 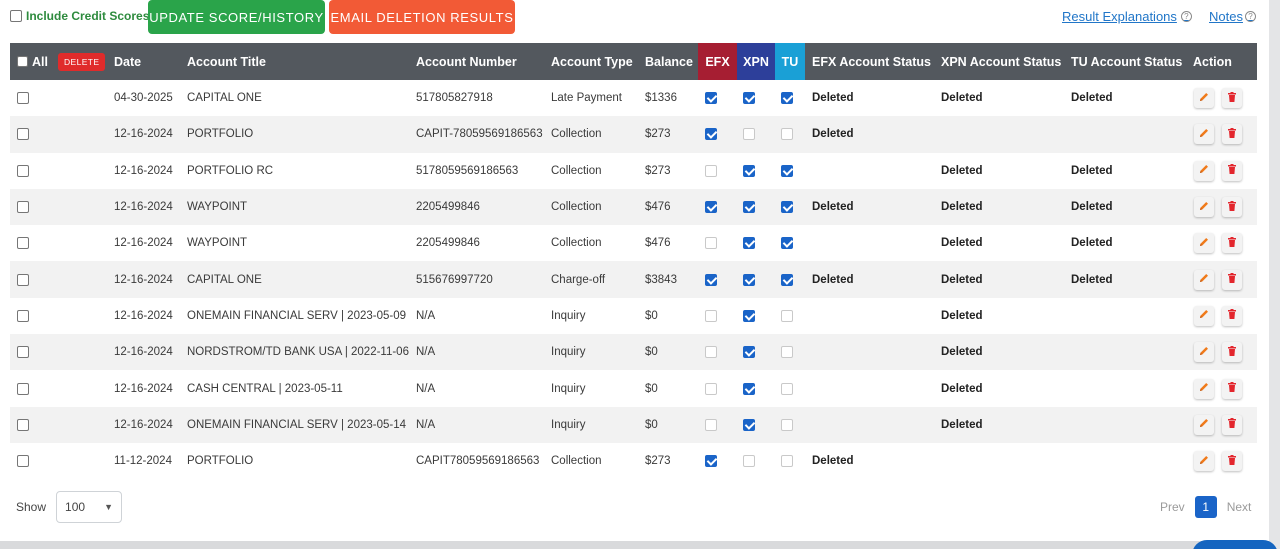 What do you see at coordinates (1274, 274) in the screenshot?
I see `scrollbar` at bounding box center [1274, 274].